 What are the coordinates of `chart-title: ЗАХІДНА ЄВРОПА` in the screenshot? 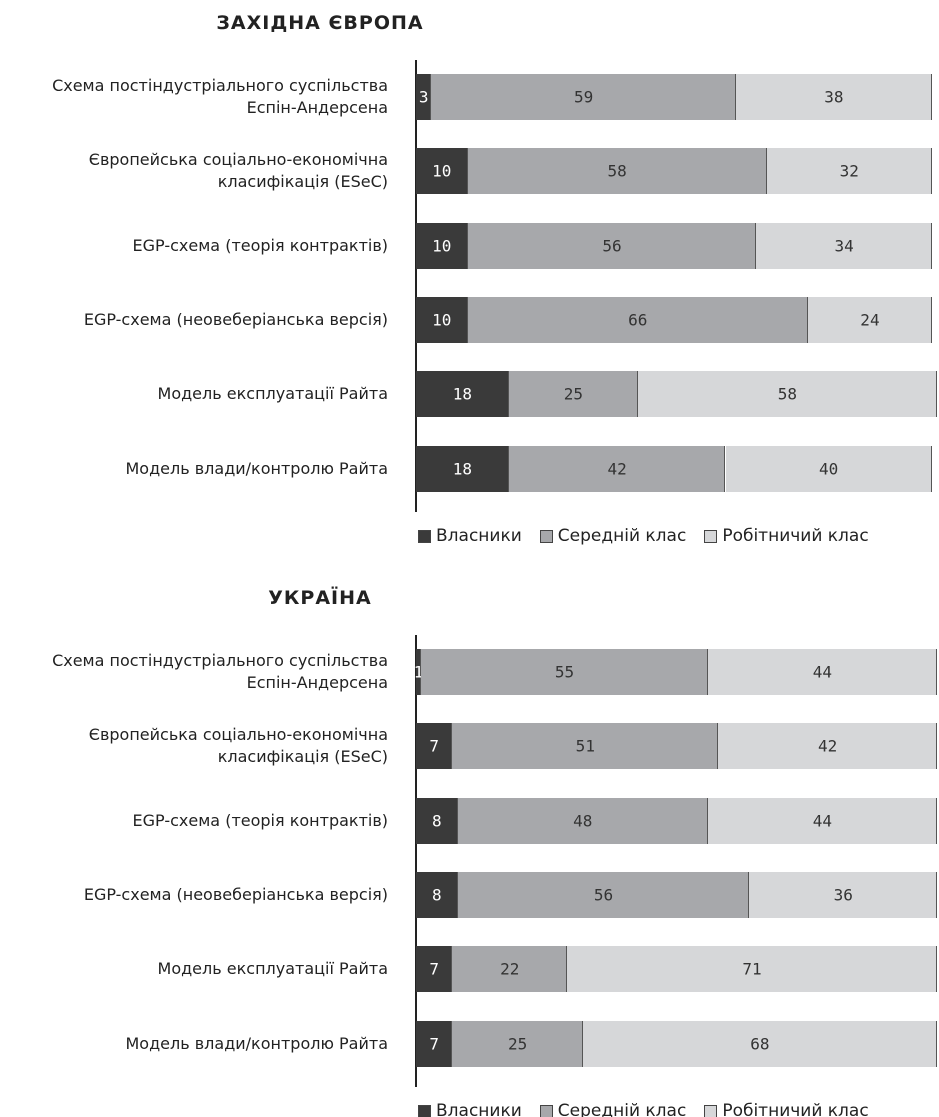 It's located at (320, 23).